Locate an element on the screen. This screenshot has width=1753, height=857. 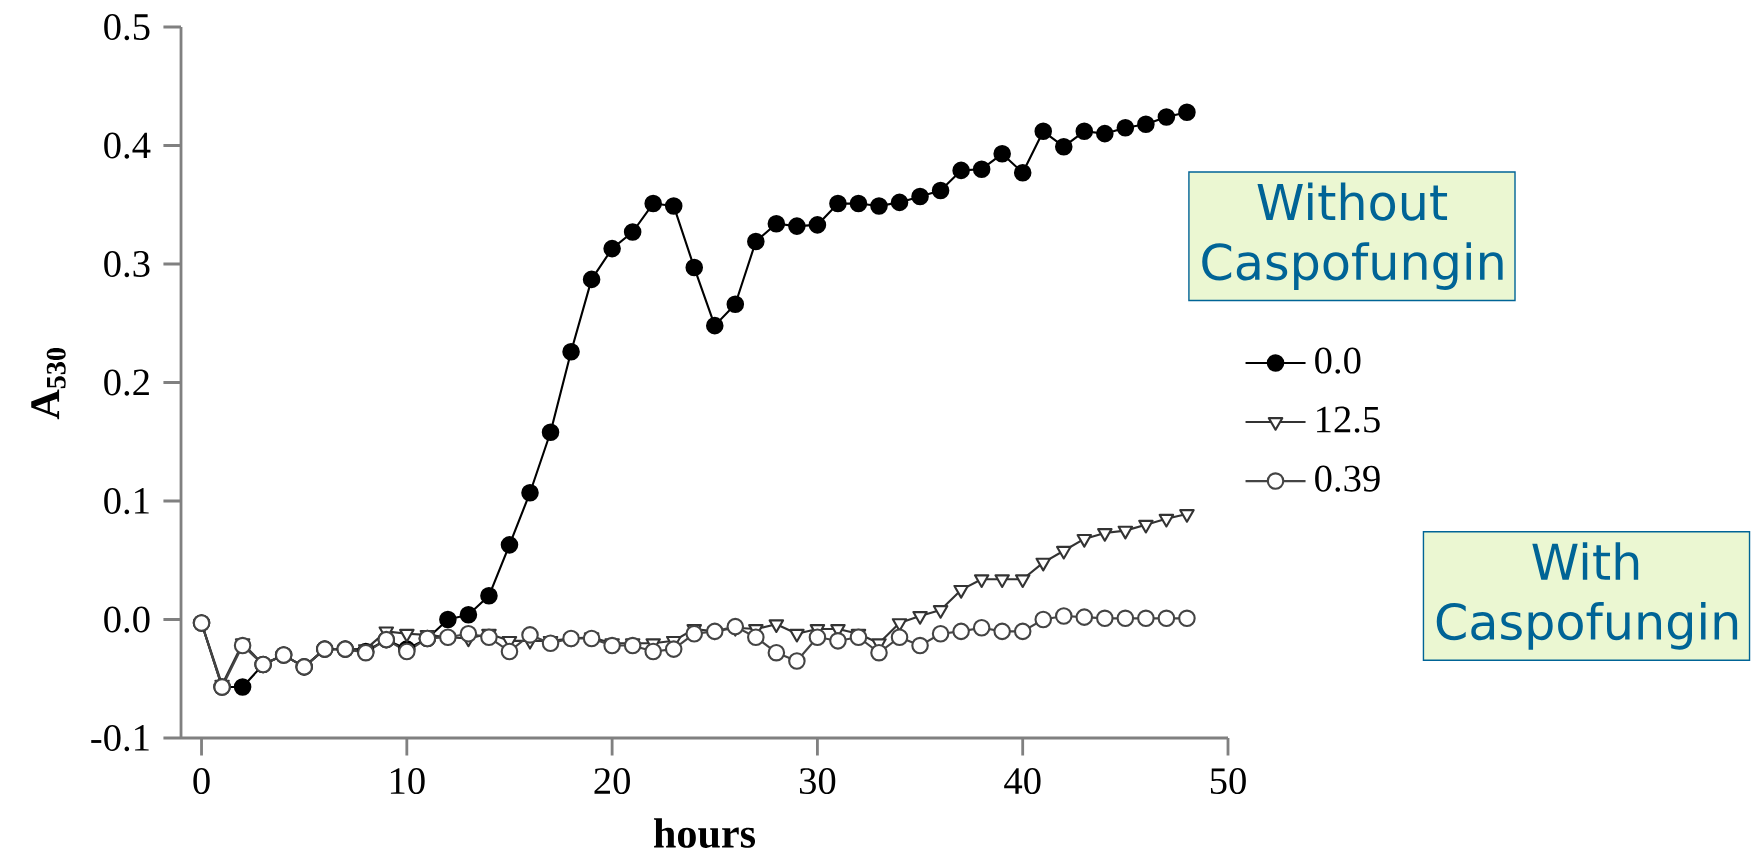
annotation: Without Caspofungin is located at coordinates (1352, 236).